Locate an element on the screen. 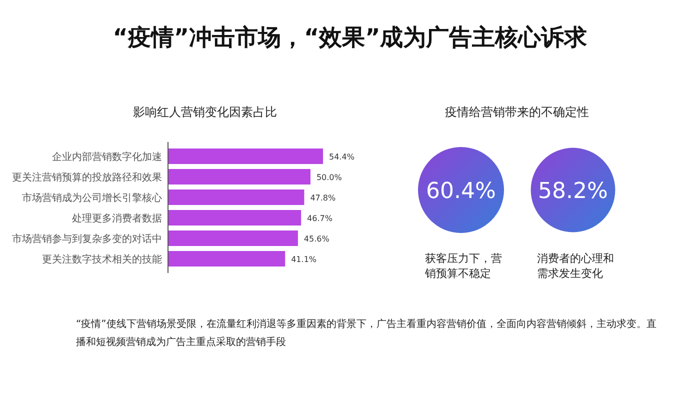 The height and width of the screenshot is (393, 700). y-tick-label: 更关注数字技术相关的技能 is located at coordinates (102, 259).